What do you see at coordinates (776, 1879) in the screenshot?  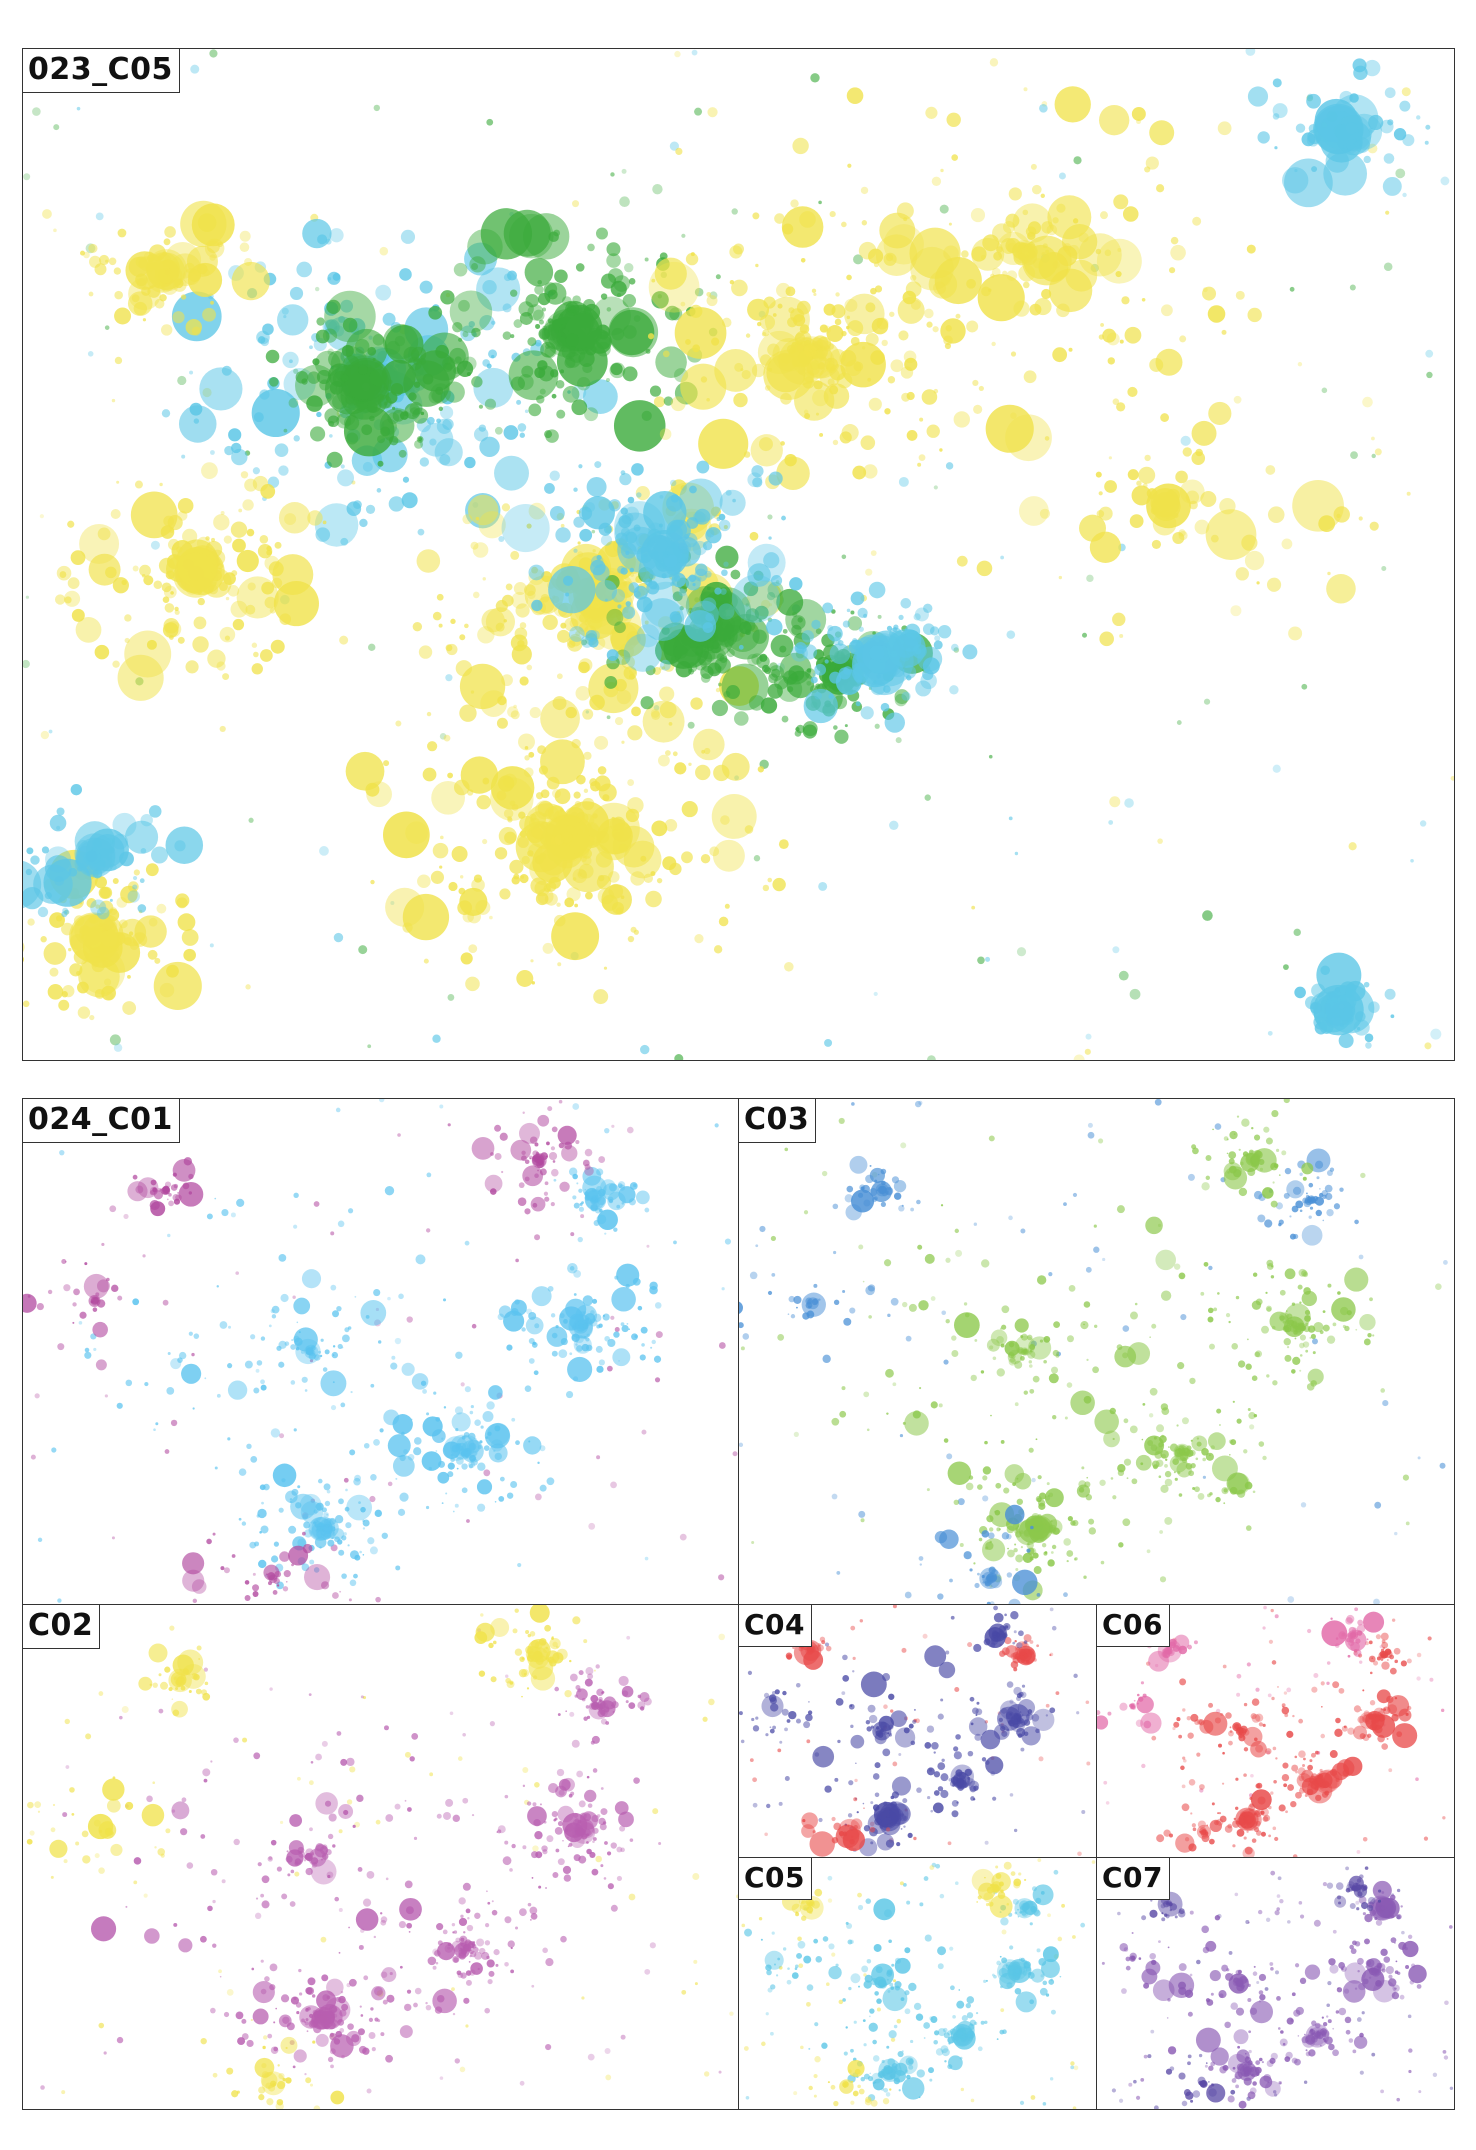 I see `panel-label: C05` at bounding box center [776, 1879].